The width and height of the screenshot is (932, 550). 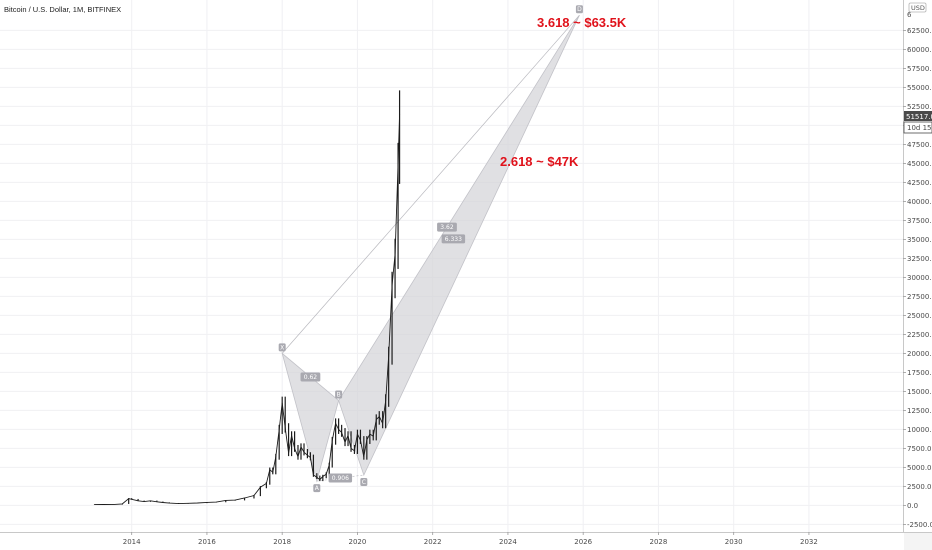 I want to click on pattern-point-b-label: B, so click(x=339, y=395).